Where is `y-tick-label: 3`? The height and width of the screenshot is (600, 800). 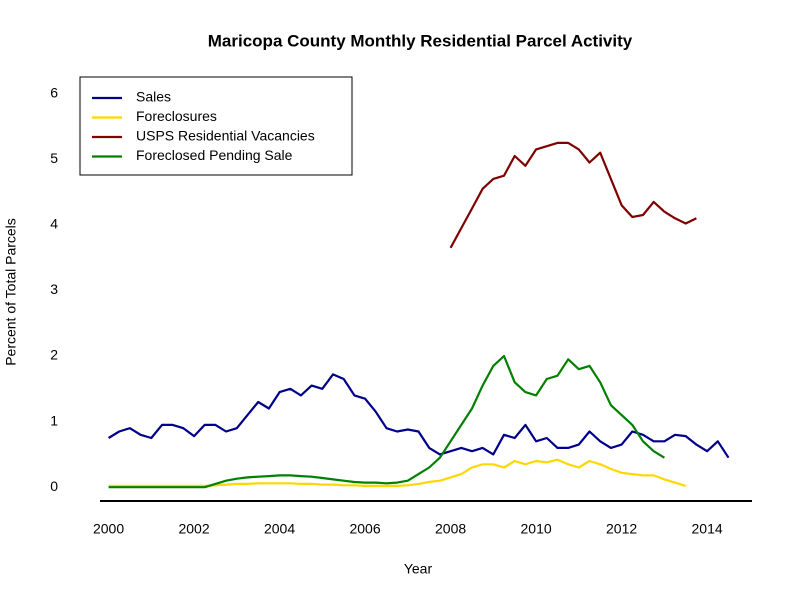
y-tick-label: 3 is located at coordinates (54, 289).